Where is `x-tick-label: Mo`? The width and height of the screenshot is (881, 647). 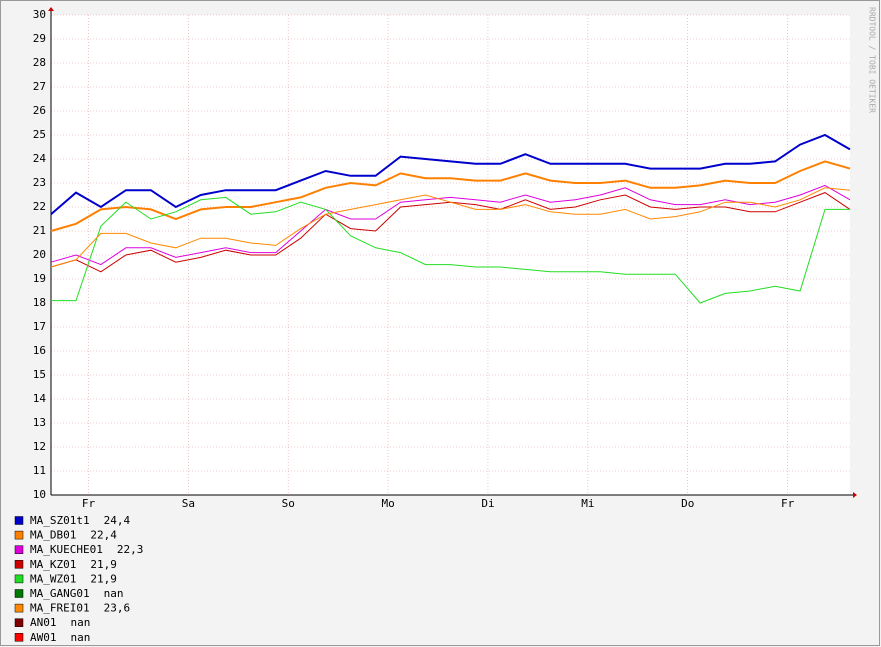
x-tick-label: Mo is located at coordinates (387, 503).